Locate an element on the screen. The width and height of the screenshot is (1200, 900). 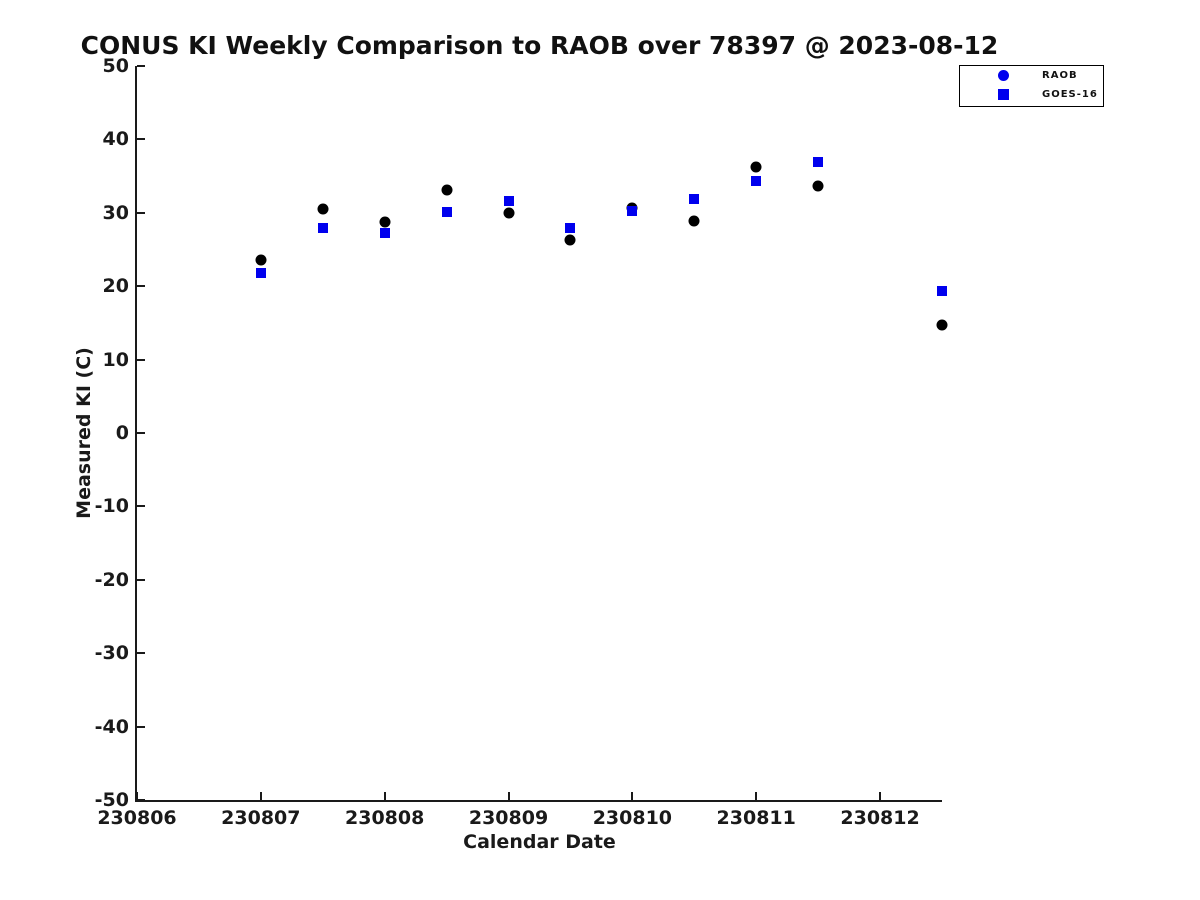
x-tick-label: 230808 is located at coordinates (385, 818).